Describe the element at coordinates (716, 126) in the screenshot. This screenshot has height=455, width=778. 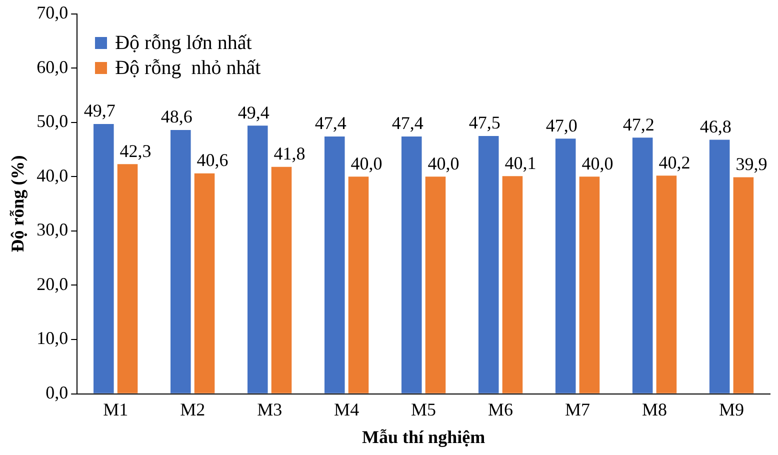
I see `data-label: 46,8` at that location.